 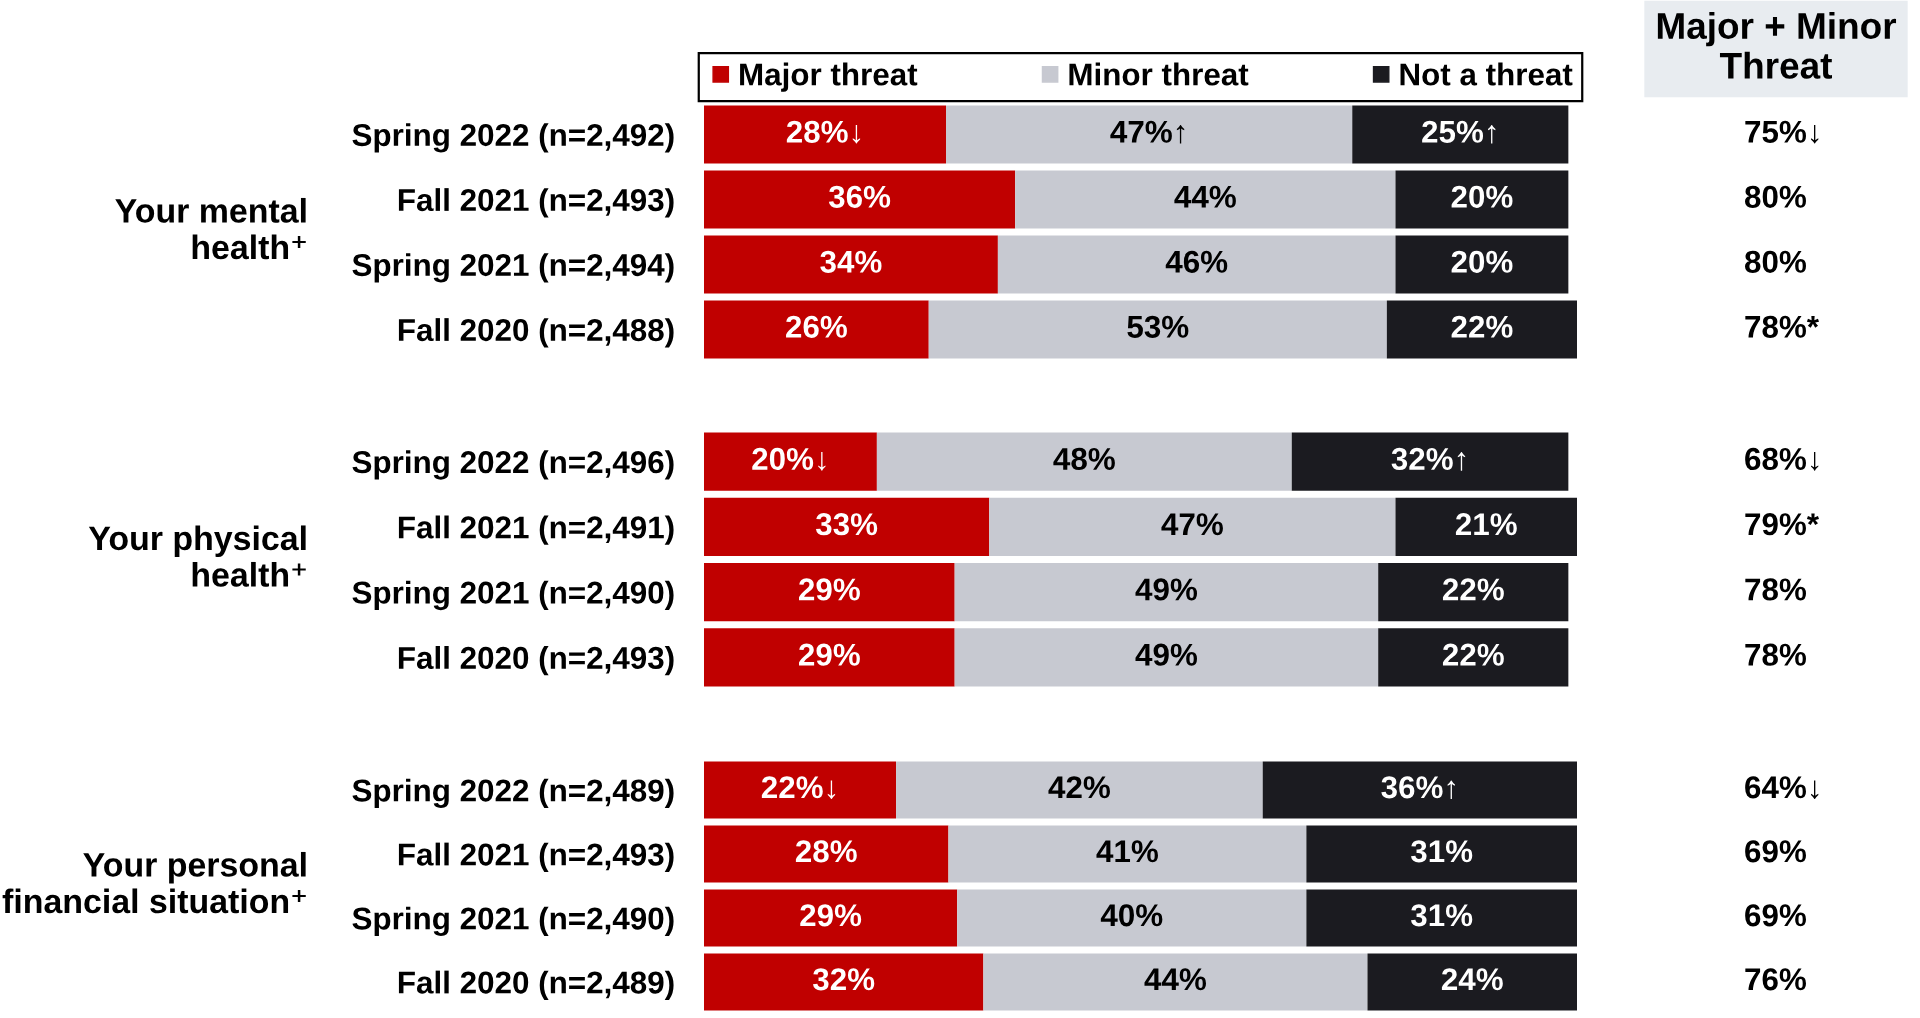 I want to click on data-label: 48%, so click(x=1084, y=459).